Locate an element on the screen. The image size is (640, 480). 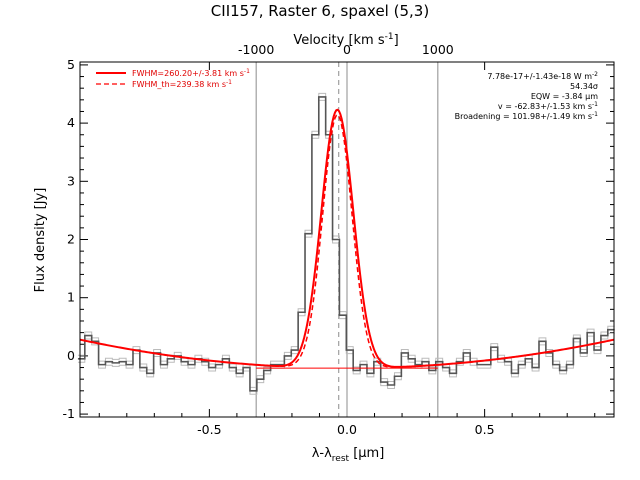
chart-title: CII157, Raster 6, spaxel (5,3) is located at coordinates (320, 11).